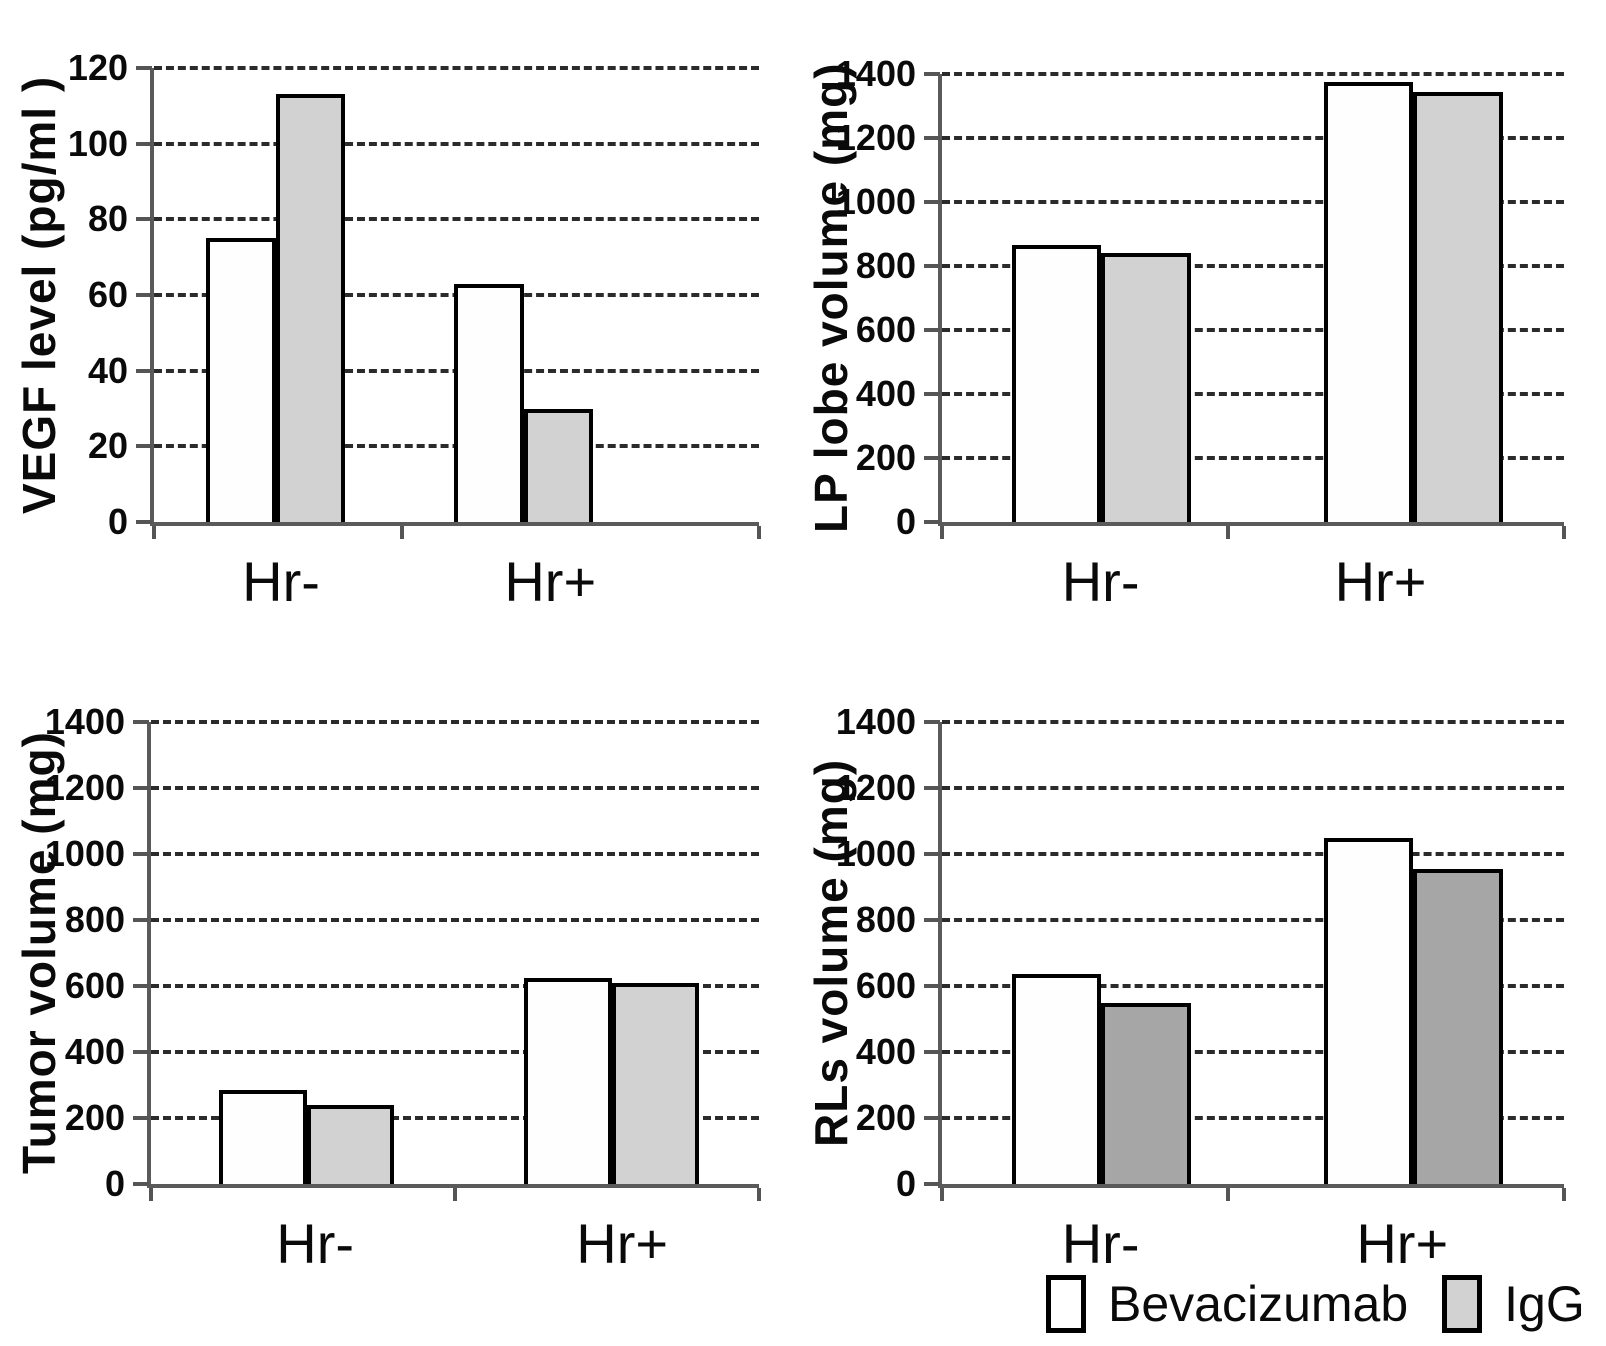 This screenshot has width=1606, height=1346. What do you see at coordinates (94, 1051) in the screenshot?
I see `y-tick-label: 400` at bounding box center [94, 1051].